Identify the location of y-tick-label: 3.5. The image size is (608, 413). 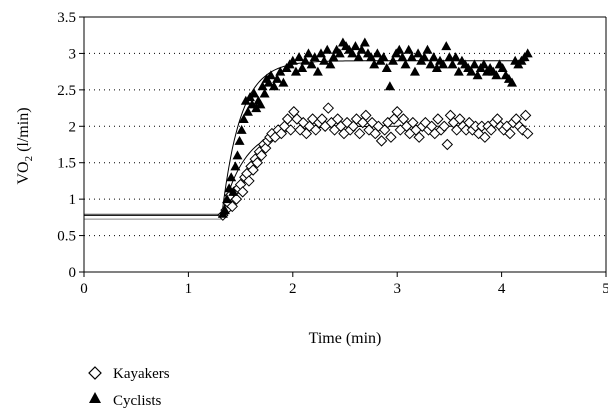
(66, 18).